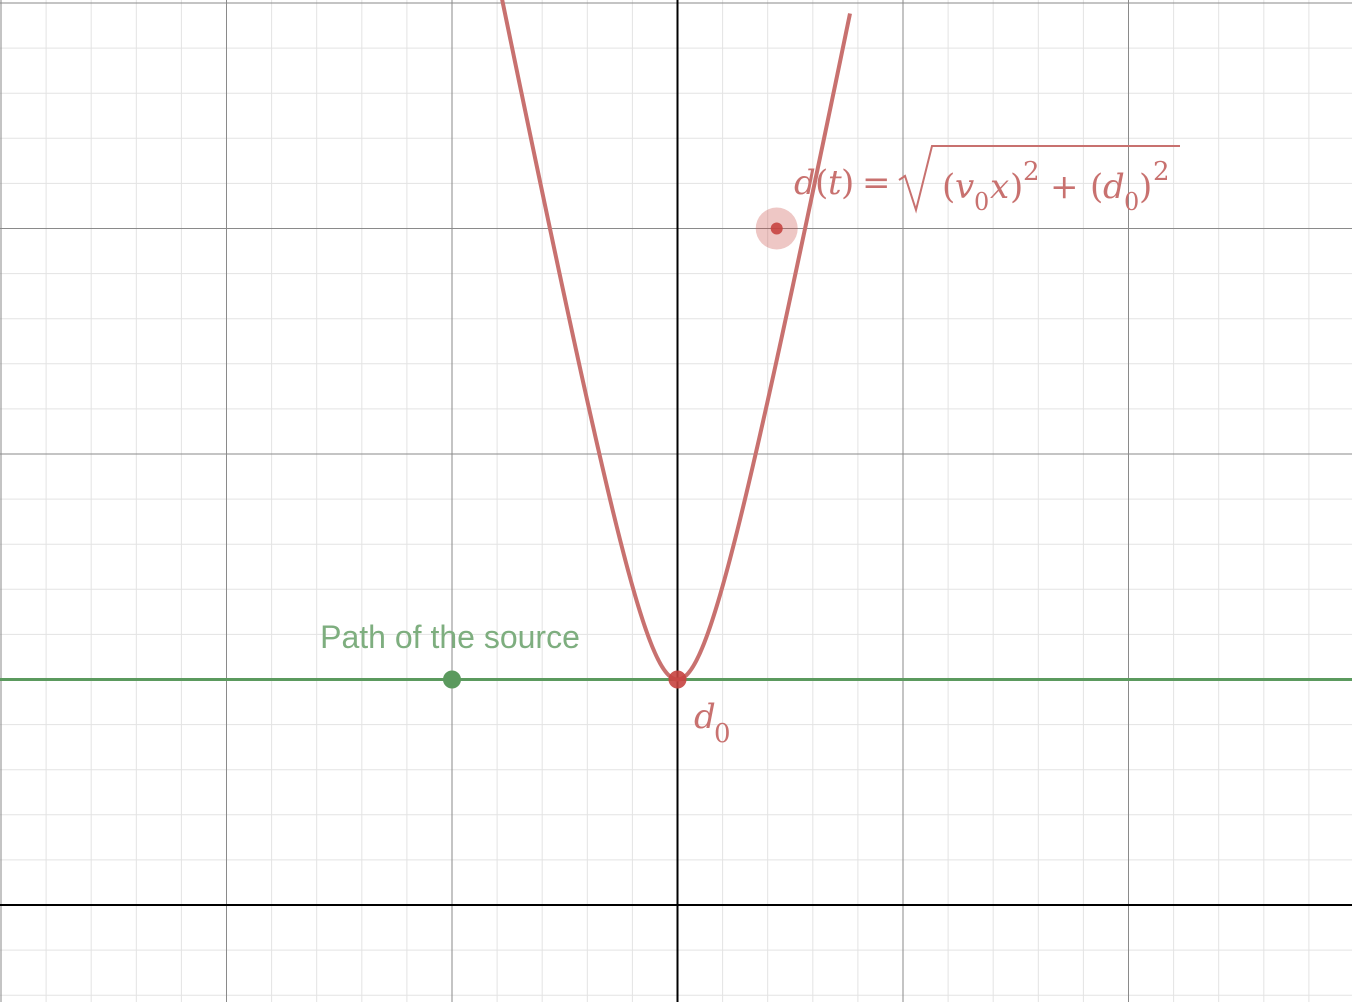 This screenshot has height=1002, width=1352. Describe the element at coordinates (677, 679) in the screenshot. I see `d0-point` at that location.